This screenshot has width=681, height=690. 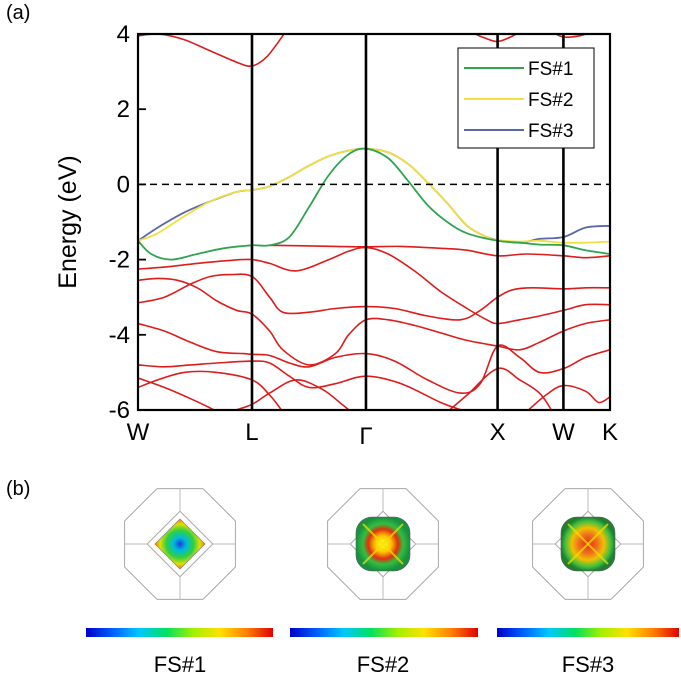 What do you see at coordinates (588, 664) in the screenshot?
I see `fs3-caption: FS#3` at bounding box center [588, 664].